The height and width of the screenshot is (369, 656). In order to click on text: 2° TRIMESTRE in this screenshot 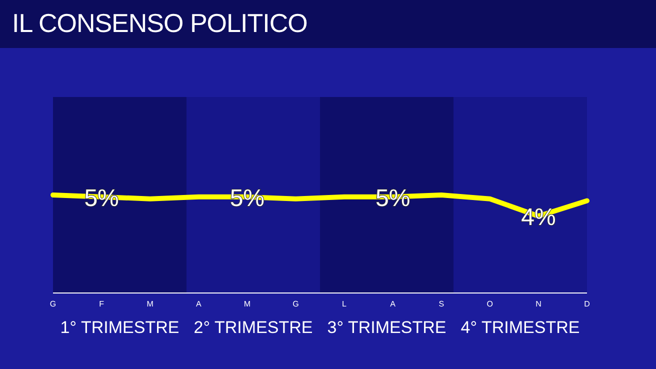, I will do `click(253, 328)`.